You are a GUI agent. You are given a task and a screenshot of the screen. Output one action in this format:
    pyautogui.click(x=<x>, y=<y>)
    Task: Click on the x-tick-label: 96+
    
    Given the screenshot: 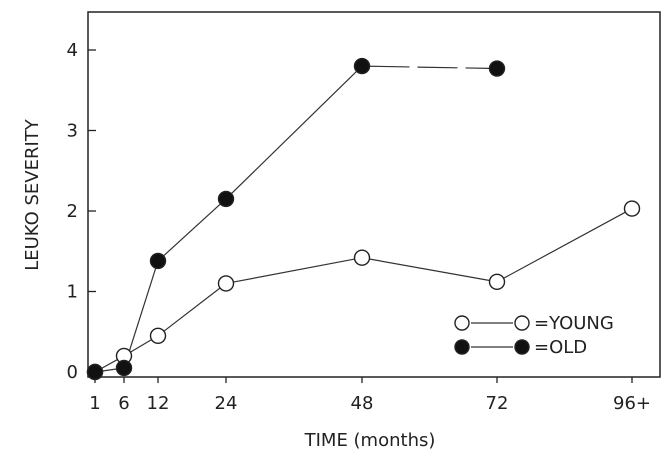 What is the action you would take?
    pyautogui.click(x=632, y=403)
    